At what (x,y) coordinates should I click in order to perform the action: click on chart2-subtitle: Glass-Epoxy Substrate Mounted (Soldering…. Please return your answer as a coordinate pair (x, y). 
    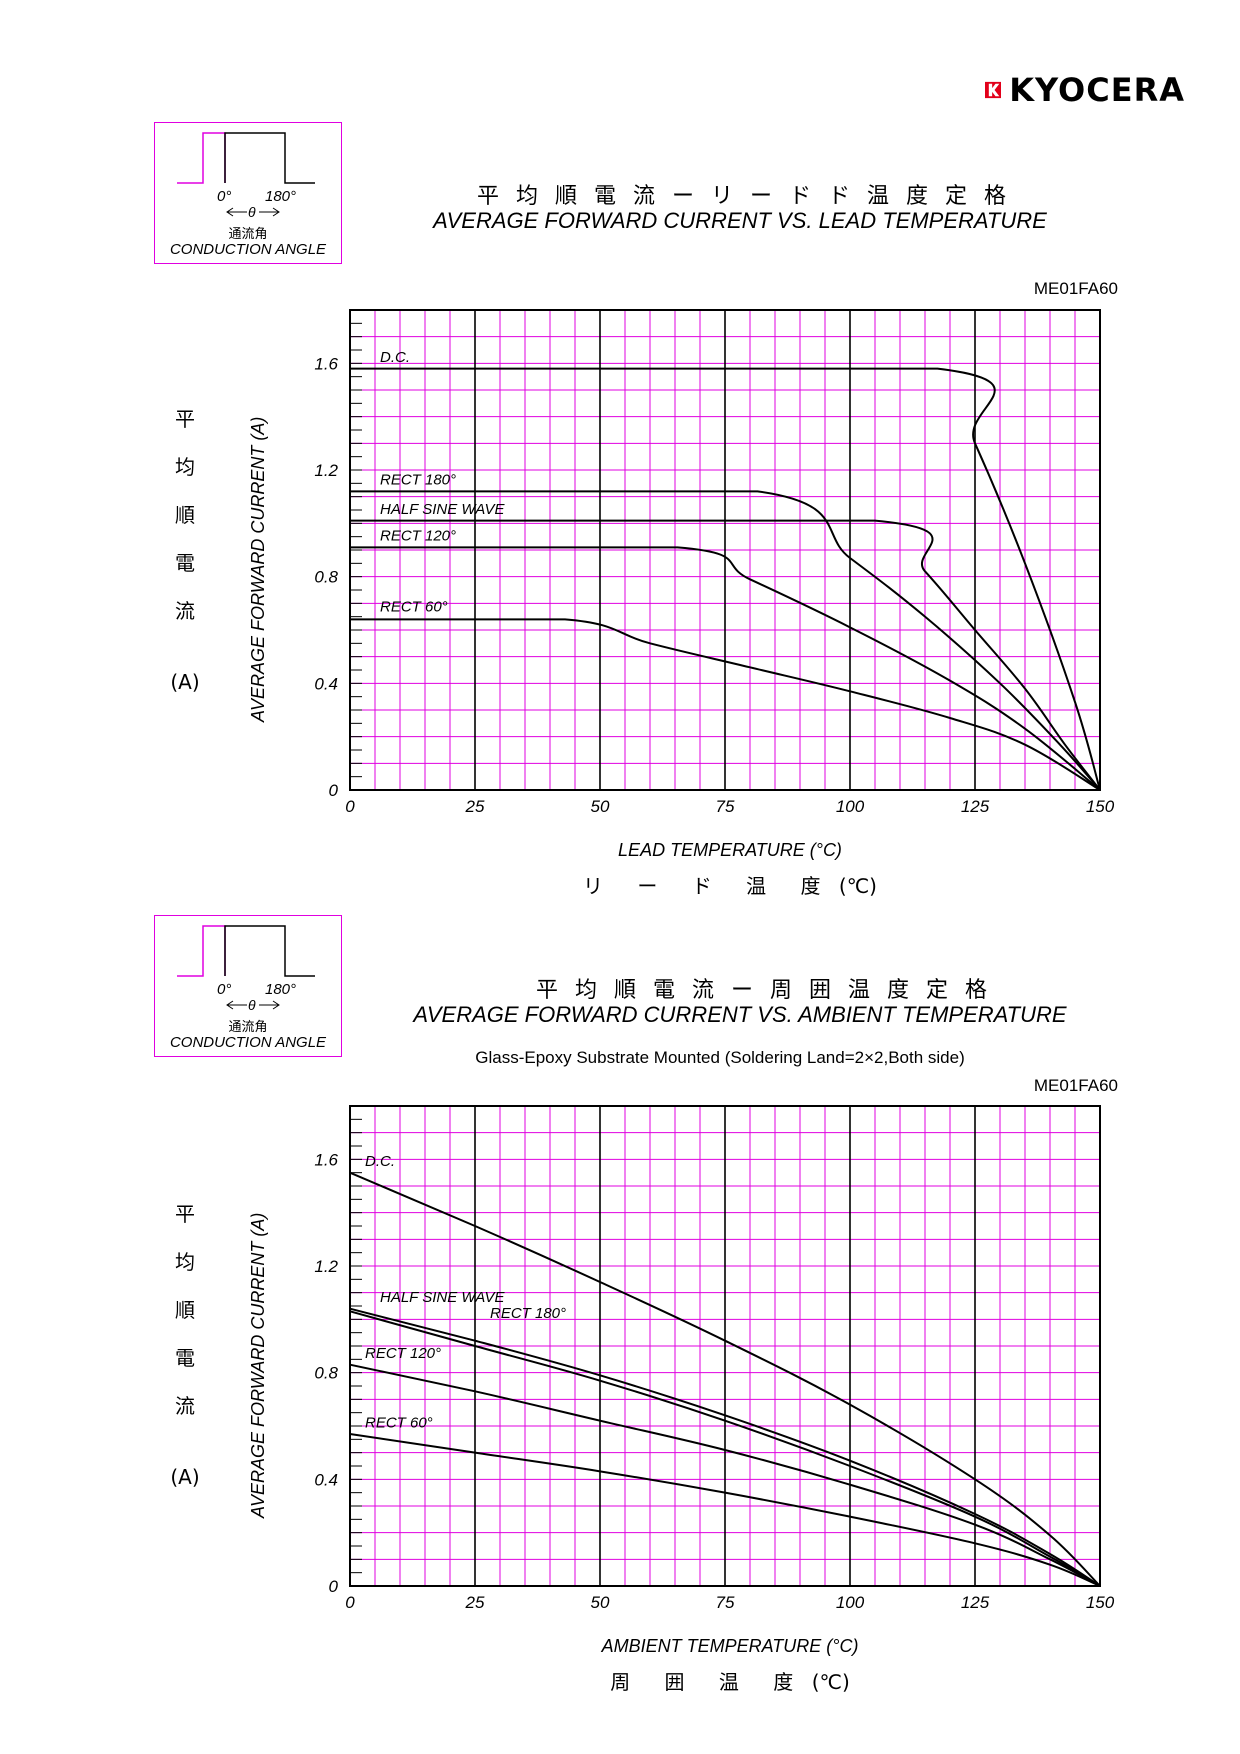
    Looking at the image, I should click on (720, 1057).